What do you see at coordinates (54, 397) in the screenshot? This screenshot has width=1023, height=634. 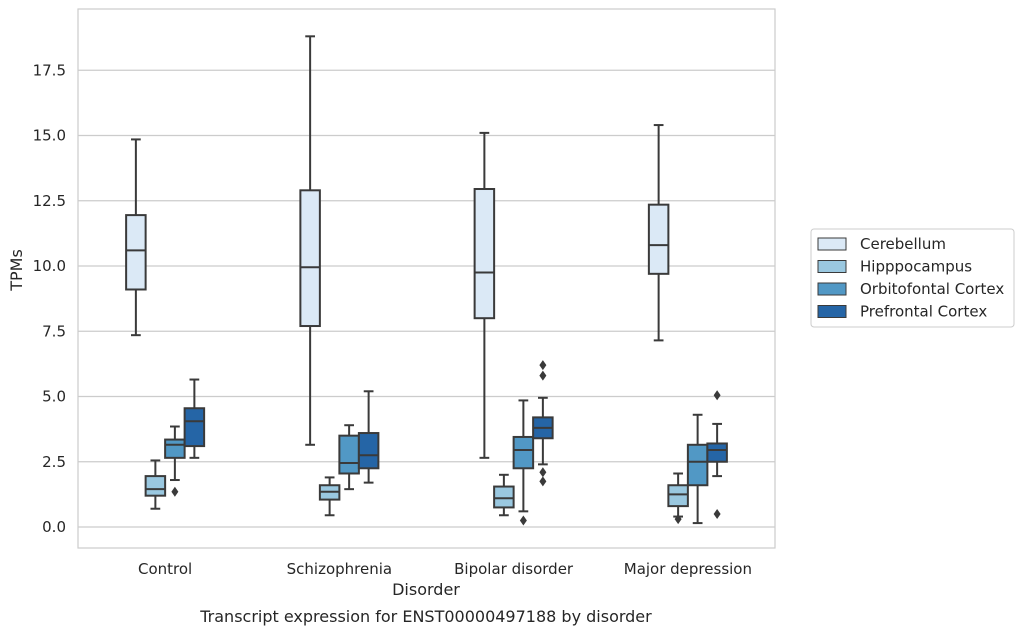 I see `y-tick-label: 5.0` at bounding box center [54, 397].